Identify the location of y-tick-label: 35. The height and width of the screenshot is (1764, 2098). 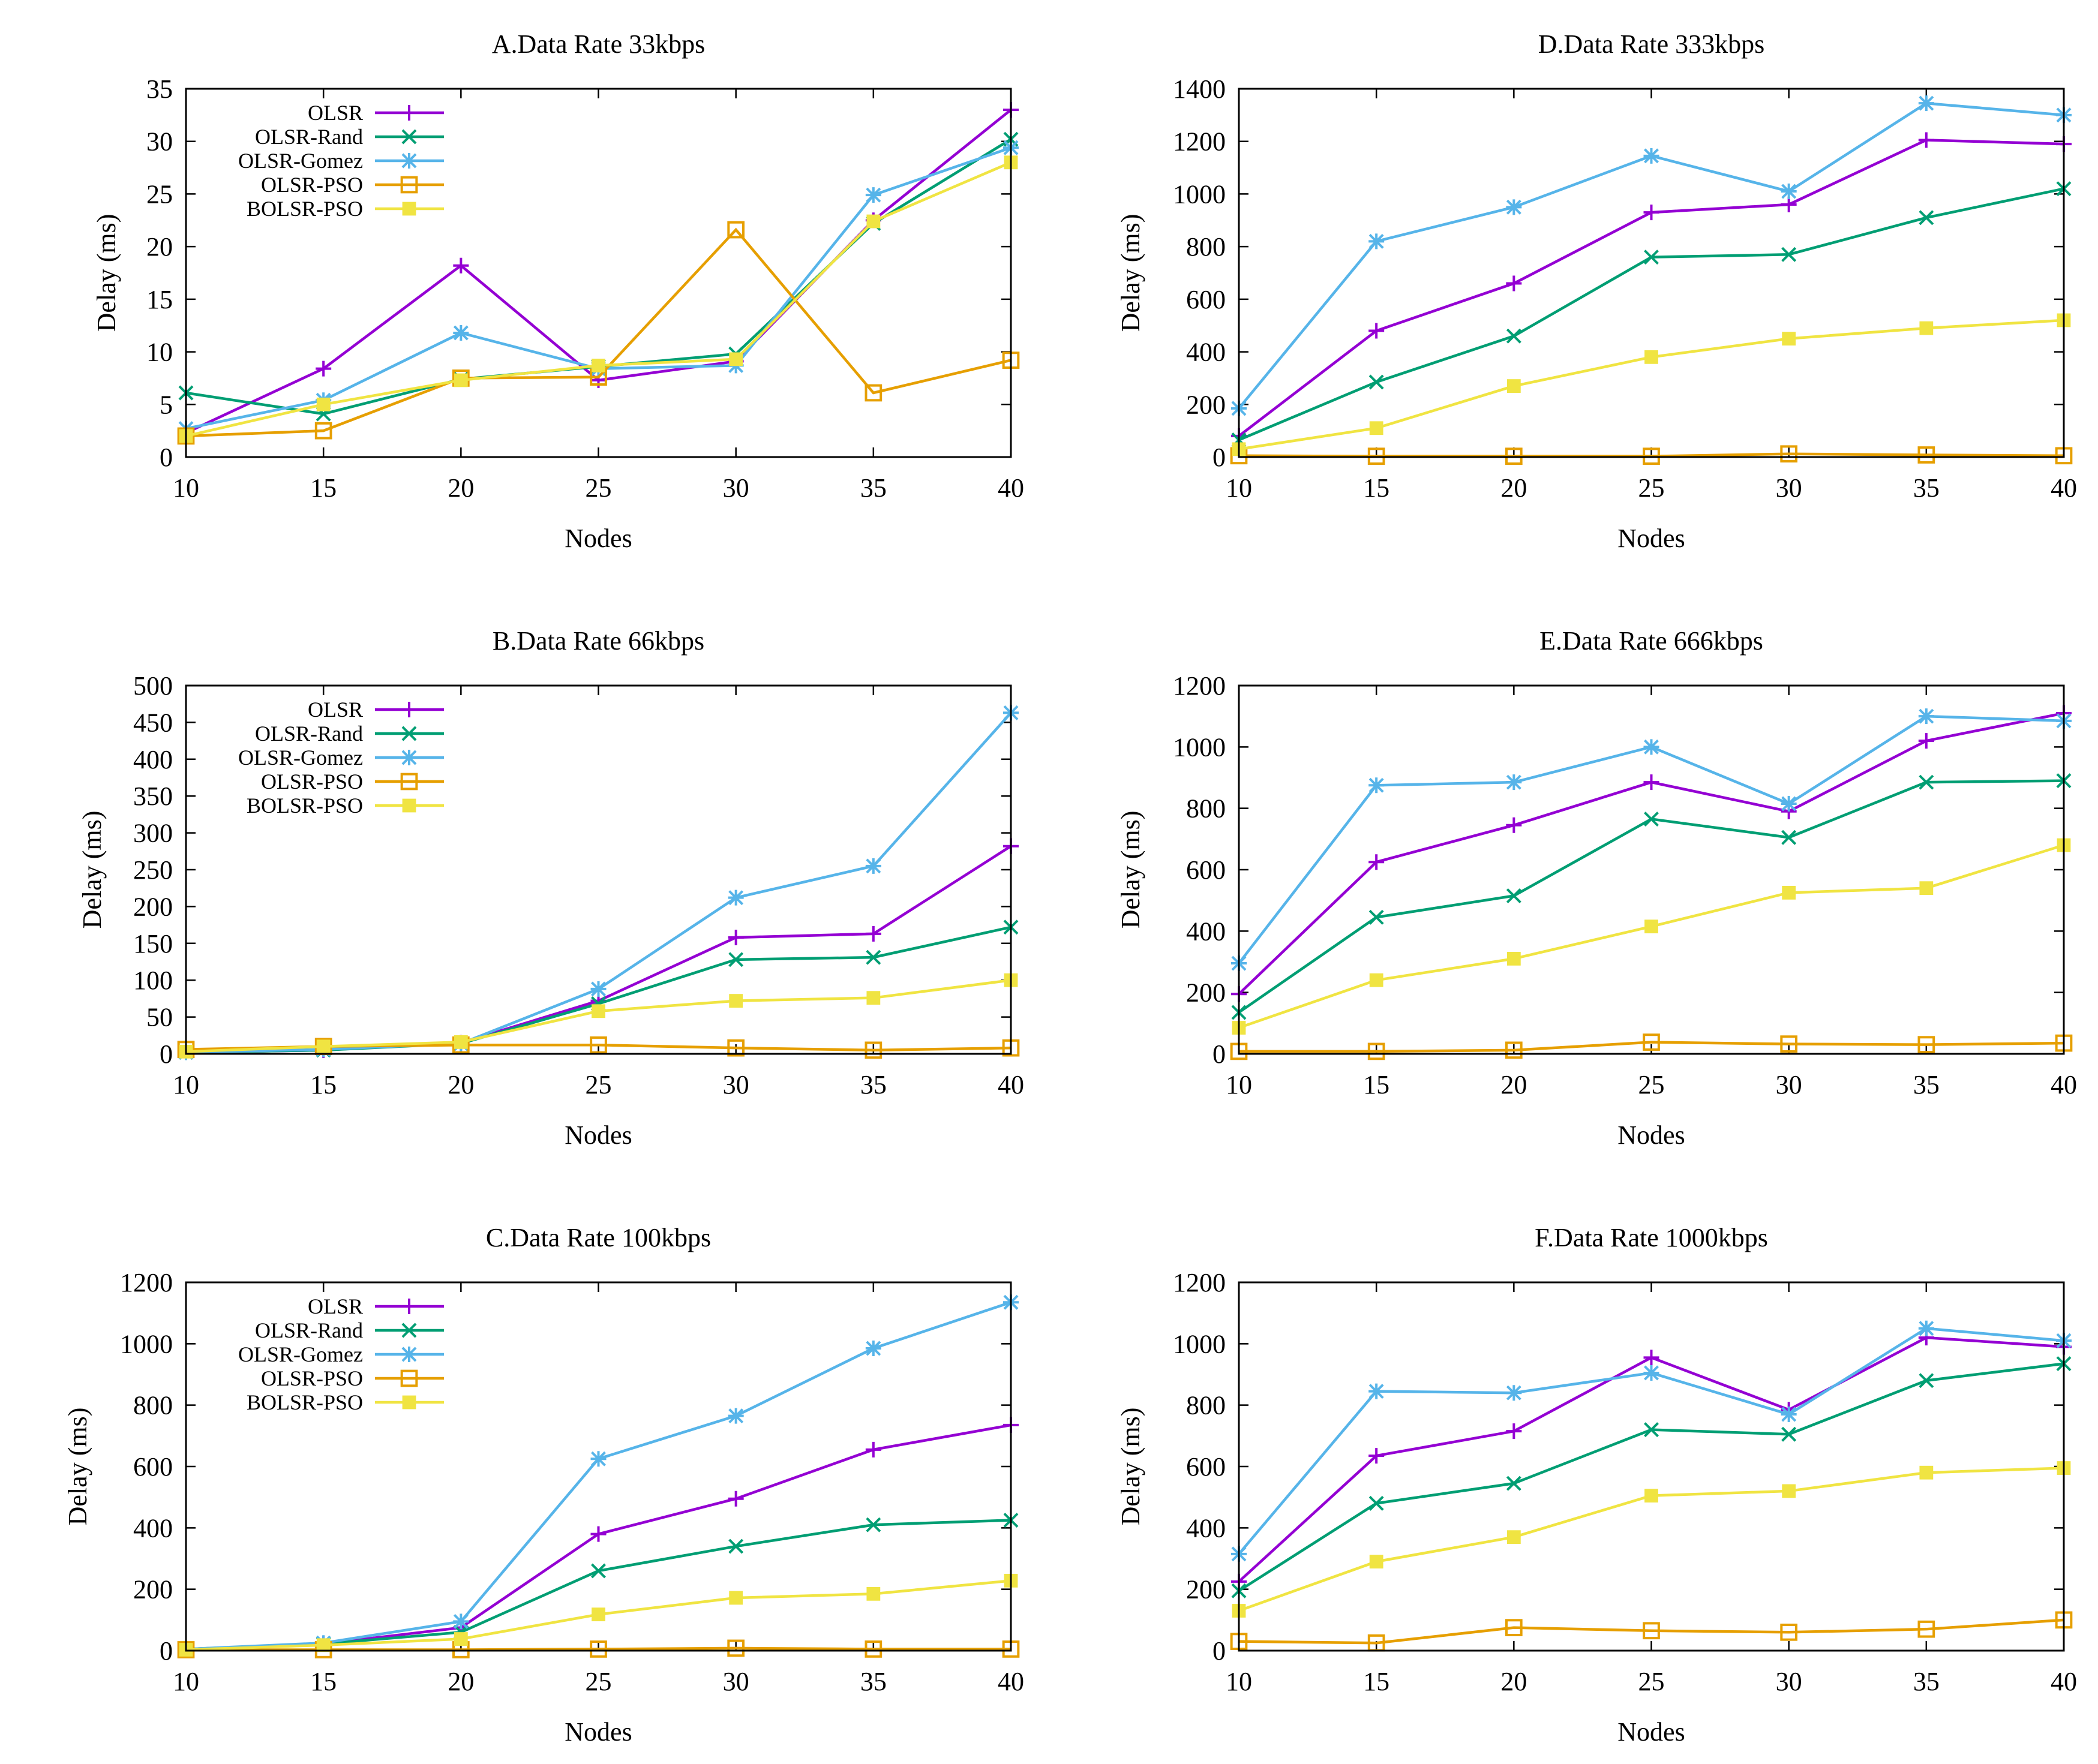
(159, 89).